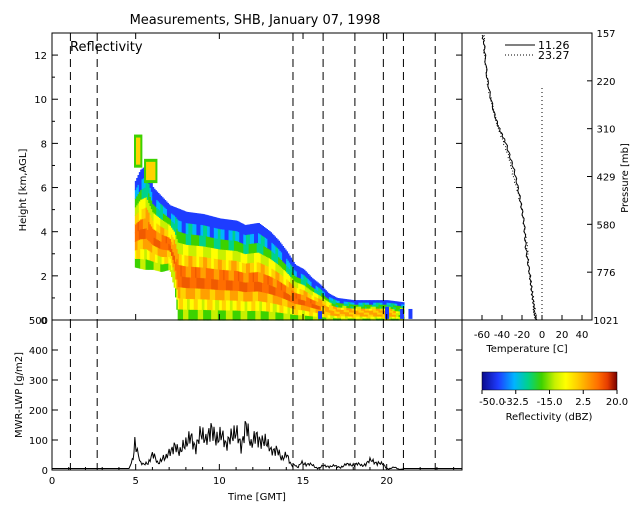 The image size is (640, 512). I want to click on reflectivity-label: Reflectivity, so click(106, 47).